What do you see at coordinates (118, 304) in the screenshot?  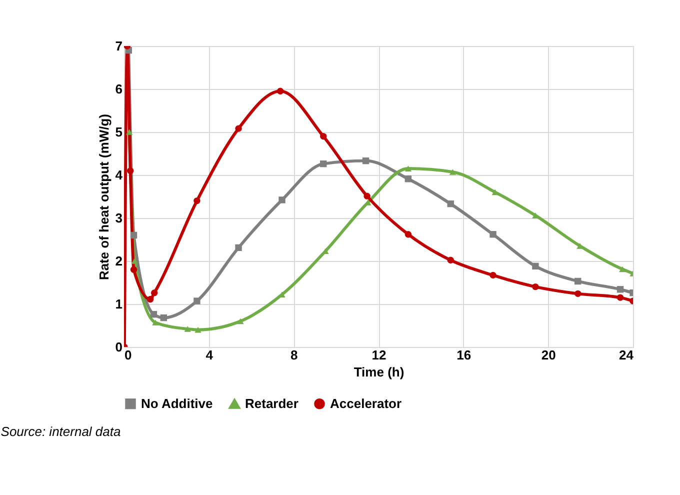 I see `y-tick-label: 1` at bounding box center [118, 304].